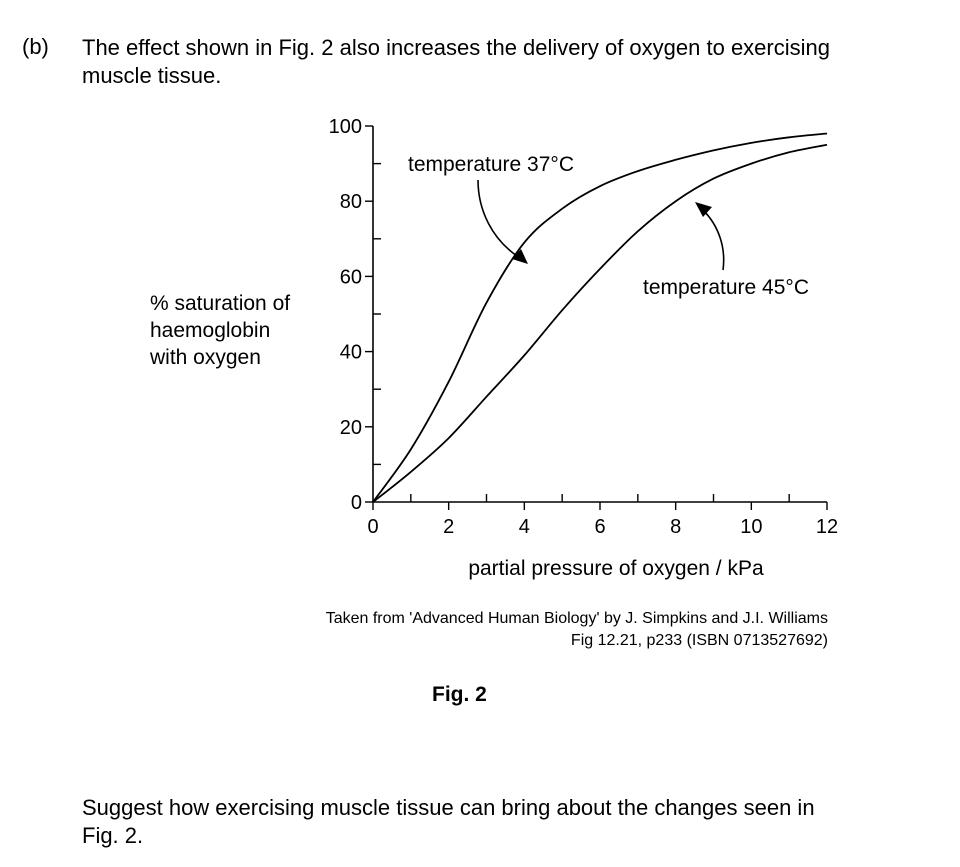 The image size is (960, 867). Describe the element at coordinates (205, 357) in the screenshot. I see `y-axis-title-line: with oxygen` at that location.